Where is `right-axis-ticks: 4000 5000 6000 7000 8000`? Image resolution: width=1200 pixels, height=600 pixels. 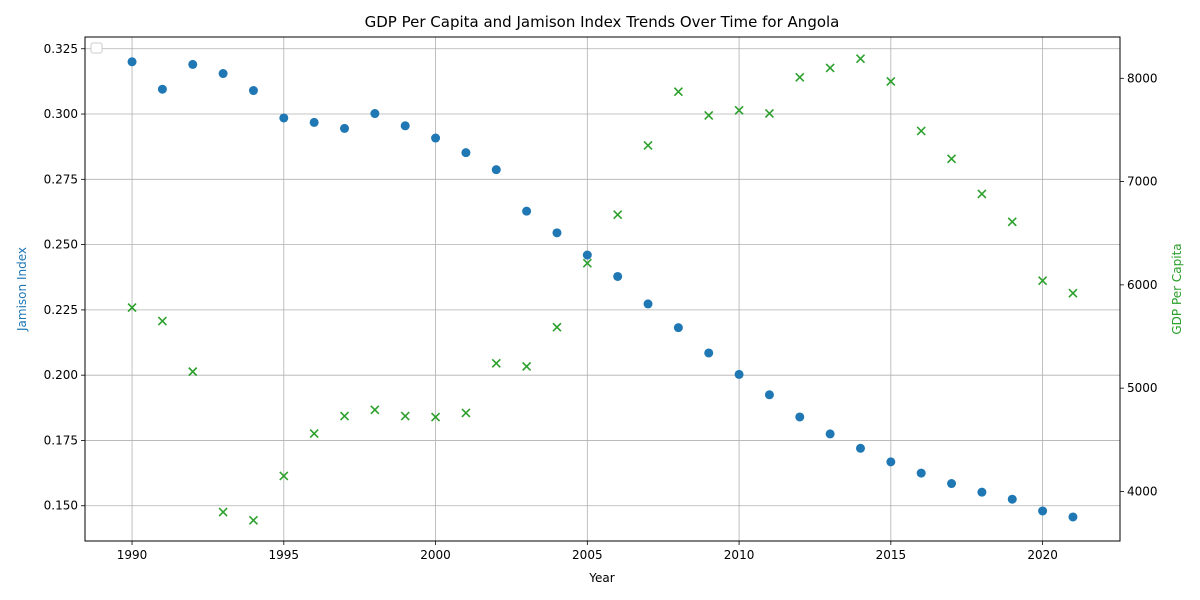
right-axis-ticks: 4000 5000 6000 7000 8000 is located at coordinates (1139, 284).